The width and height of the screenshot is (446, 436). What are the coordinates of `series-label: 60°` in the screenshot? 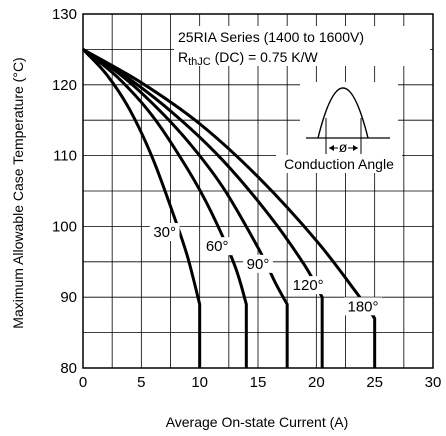 It's located at (217, 246).